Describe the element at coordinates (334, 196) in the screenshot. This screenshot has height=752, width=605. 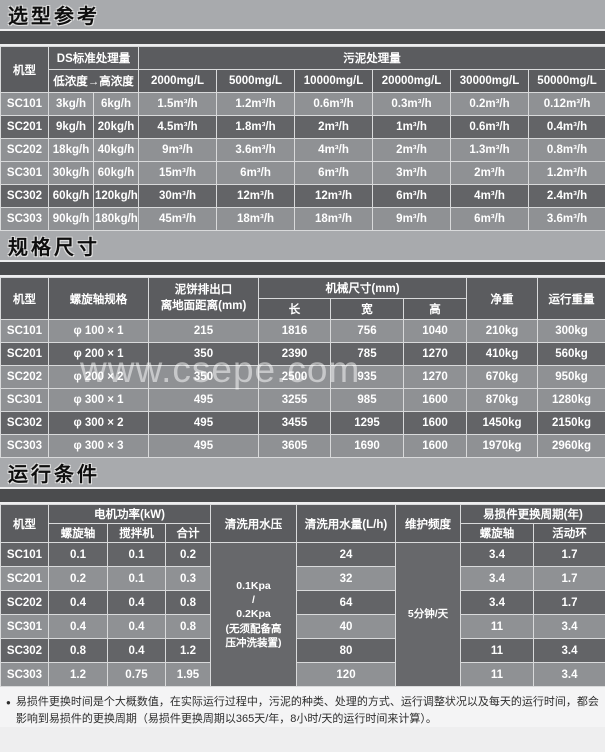
I see `value-cell: 12m³/h` at that location.